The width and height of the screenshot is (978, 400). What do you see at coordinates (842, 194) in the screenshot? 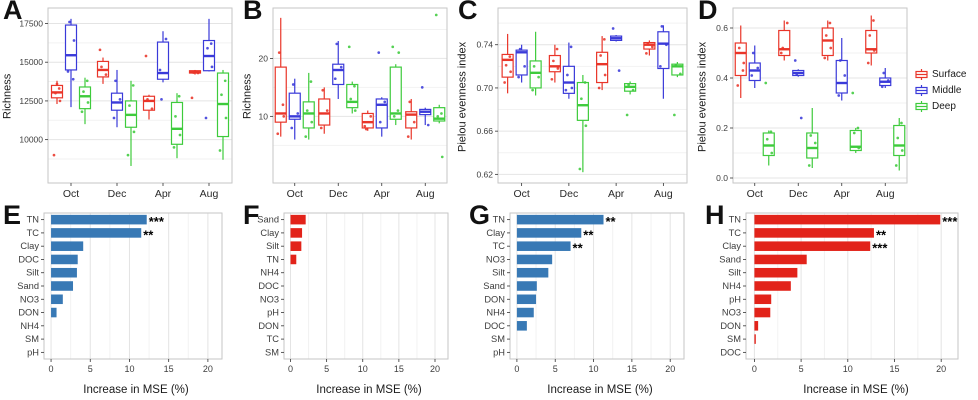
I see `category-label: Apr` at bounding box center [842, 194].